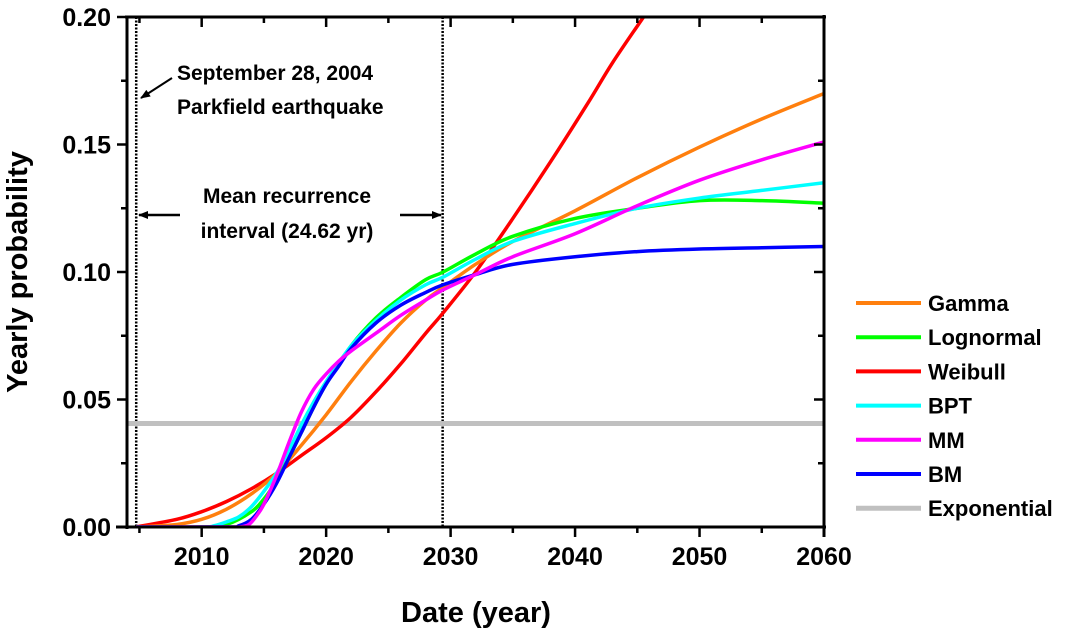  What do you see at coordinates (326, 557) in the screenshot?
I see `x-tick-label: 2020` at bounding box center [326, 557].